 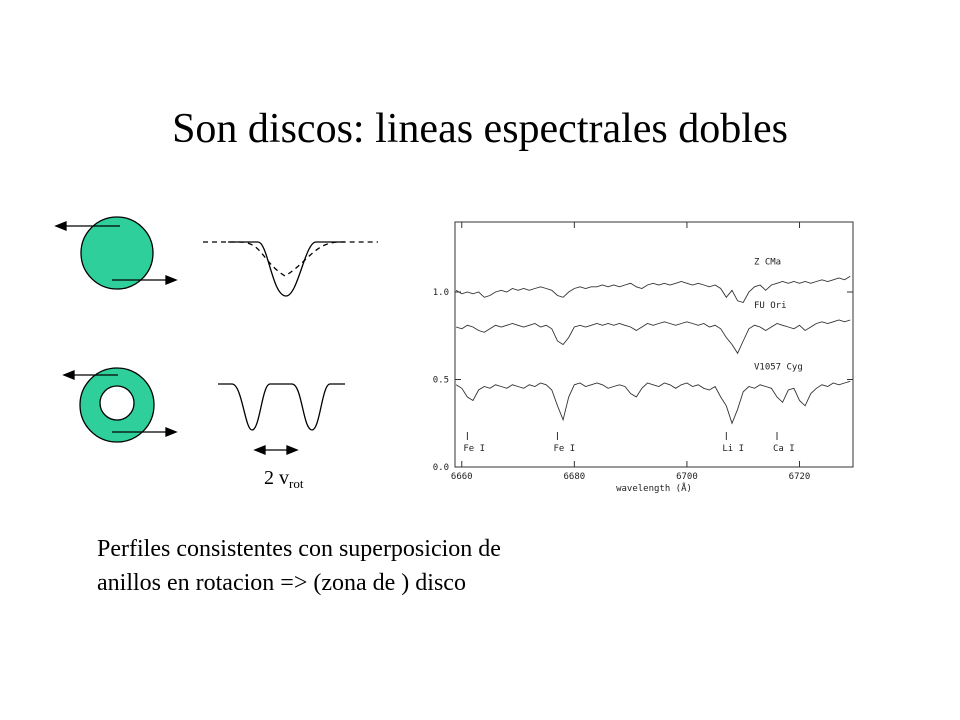 What do you see at coordinates (687, 477) in the screenshot?
I see `x-tick-label: 6700` at bounding box center [687, 477].